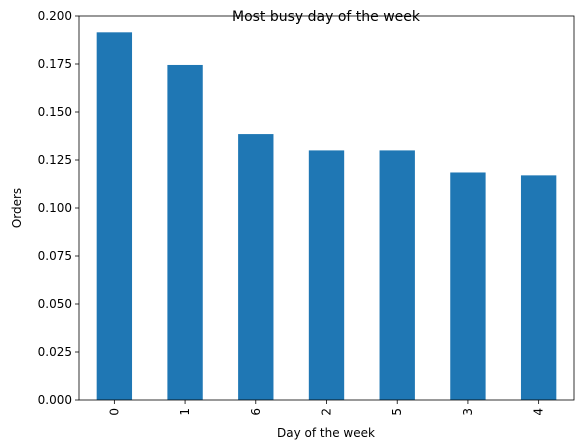 Image resolution: width=585 pixels, height=448 pixels. What do you see at coordinates (256, 412) in the screenshot?
I see `x-tick-label: 6` at bounding box center [256, 412].